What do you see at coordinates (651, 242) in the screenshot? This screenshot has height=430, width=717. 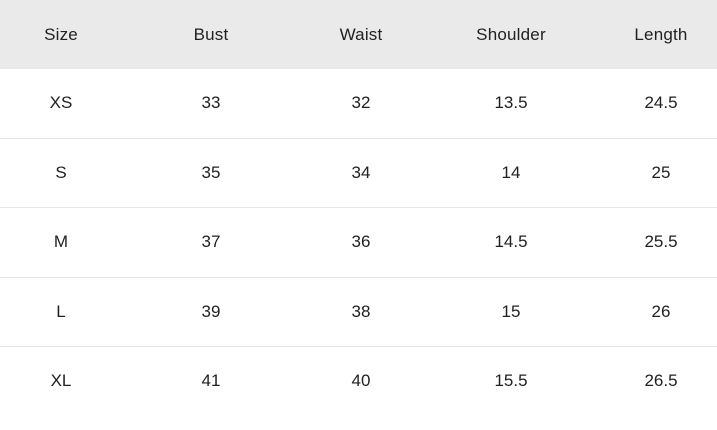 I see `length-value: 25.5` at bounding box center [651, 242].